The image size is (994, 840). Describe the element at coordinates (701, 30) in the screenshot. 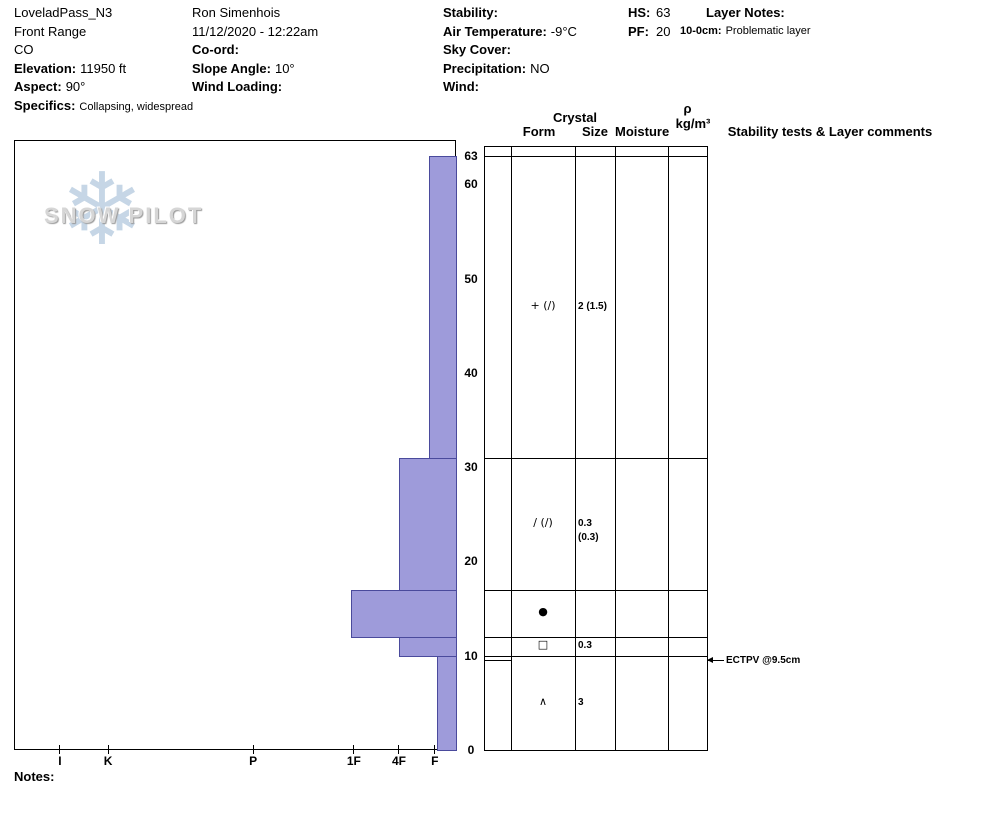

I see `layer-note-1-label: 10-0cm:` at that location.